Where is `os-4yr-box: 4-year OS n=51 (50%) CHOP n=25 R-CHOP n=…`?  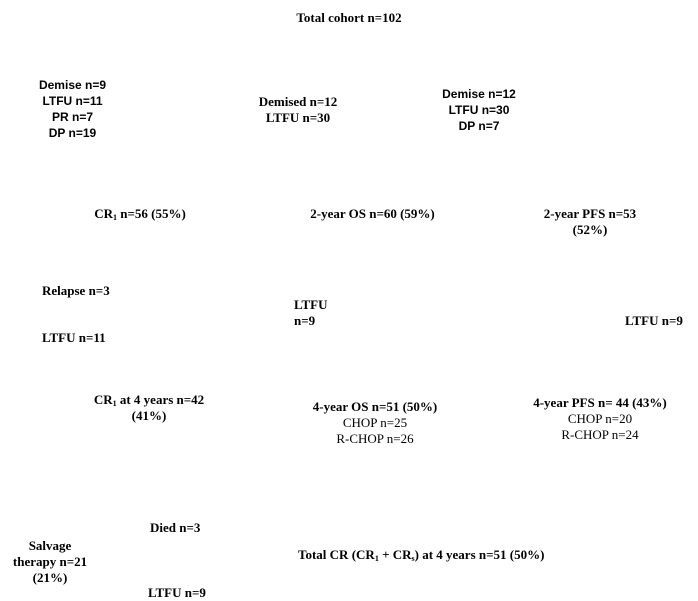
os-4yr-box: 4-year OS n=51 (50%) CHOP n=25 R-CHOP n=… is located at coordinates (375, 423).